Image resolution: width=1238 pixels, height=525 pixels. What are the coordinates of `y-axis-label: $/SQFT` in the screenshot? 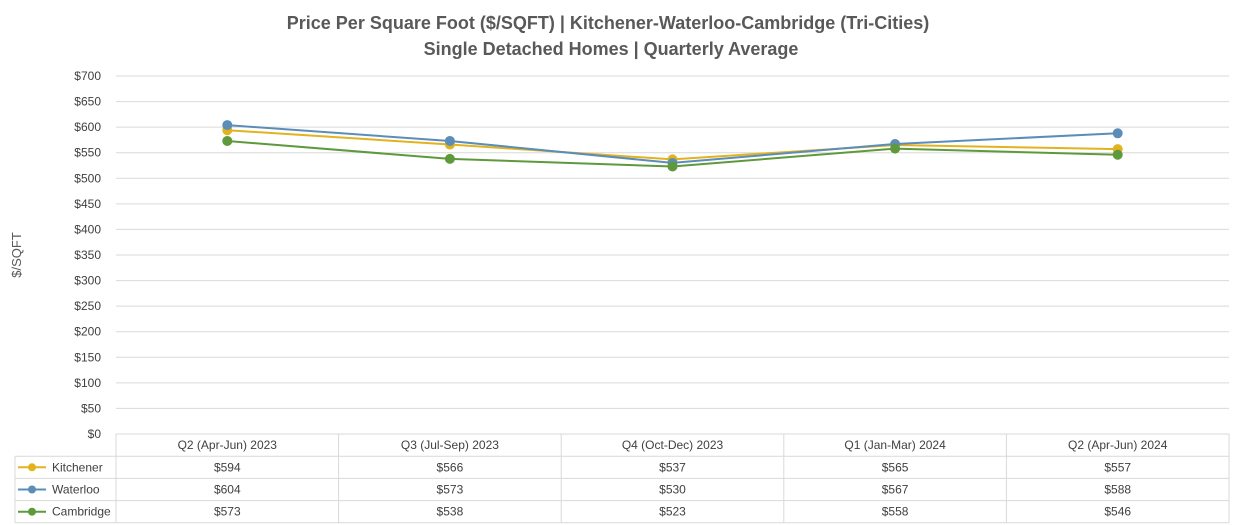 It's located at (16, 255).